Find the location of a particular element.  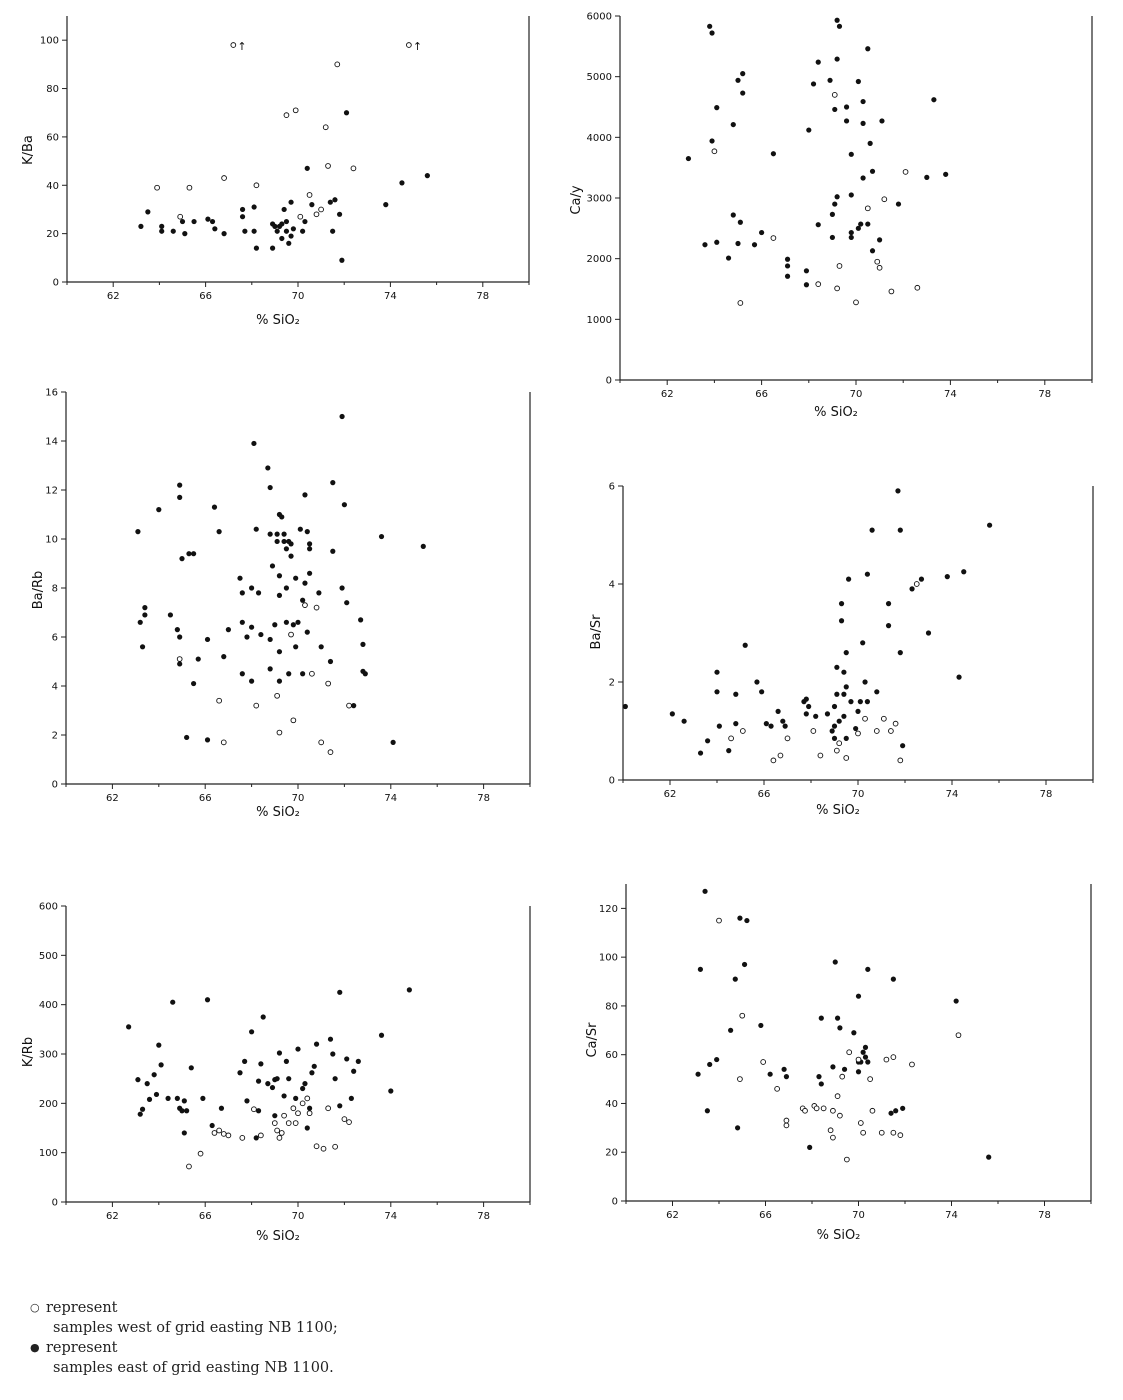

y-tick-label: 14 is located at coordinates (51, 442).